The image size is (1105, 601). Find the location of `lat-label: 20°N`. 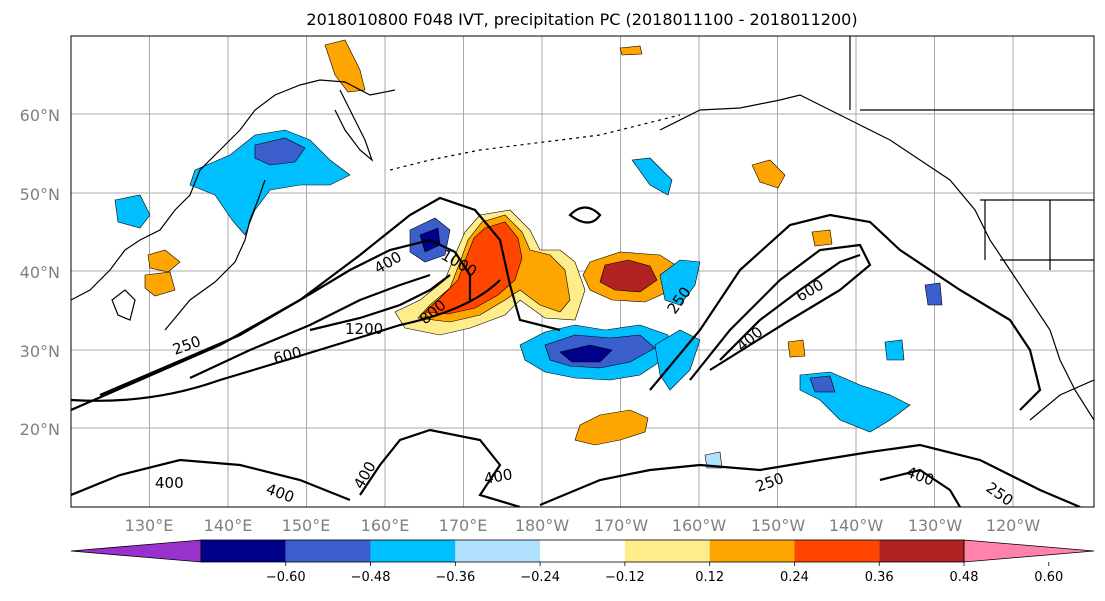

lat-label: 20°N is located at coordinates (40, 429).